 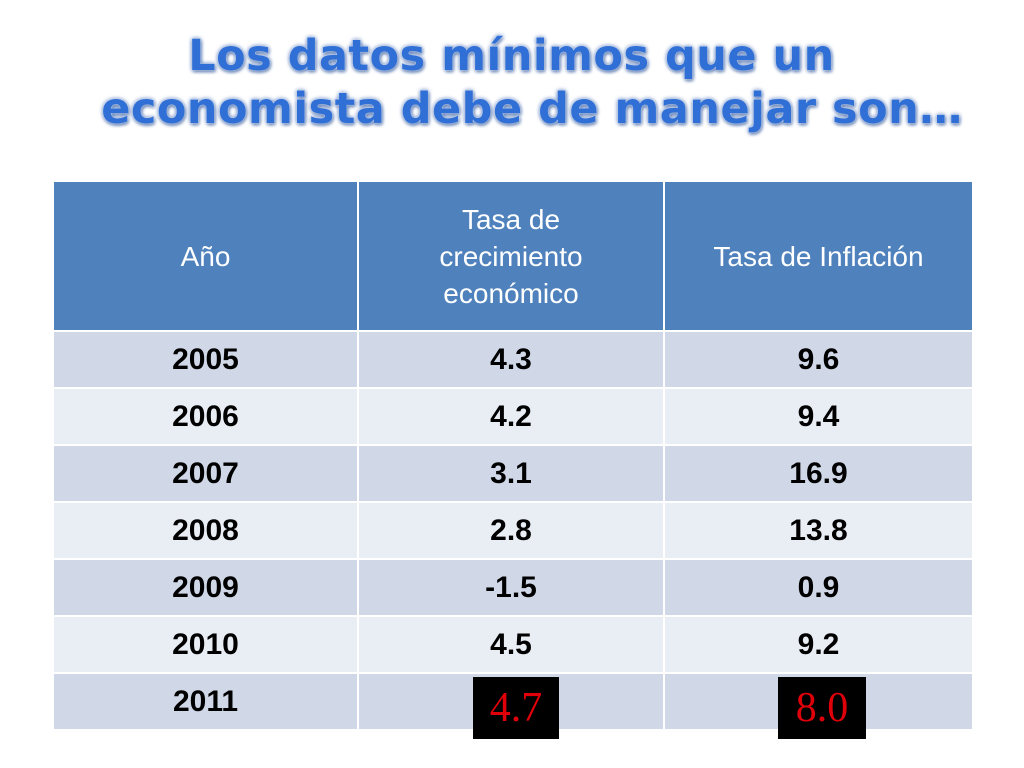 I want to click on table-row: 2006 4.2 9.4, so click(x=513, y=416).